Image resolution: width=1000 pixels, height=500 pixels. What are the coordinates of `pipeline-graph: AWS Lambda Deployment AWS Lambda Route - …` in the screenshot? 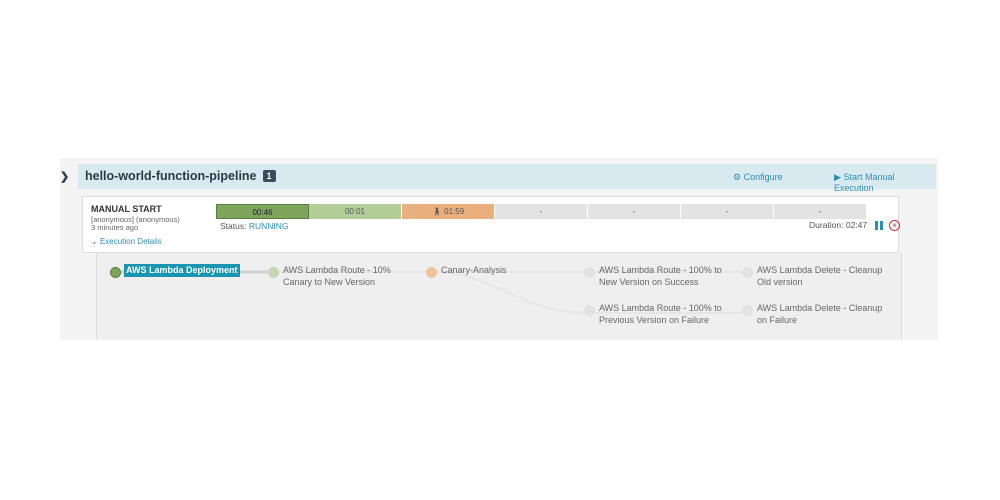 It's located at (499, 296).